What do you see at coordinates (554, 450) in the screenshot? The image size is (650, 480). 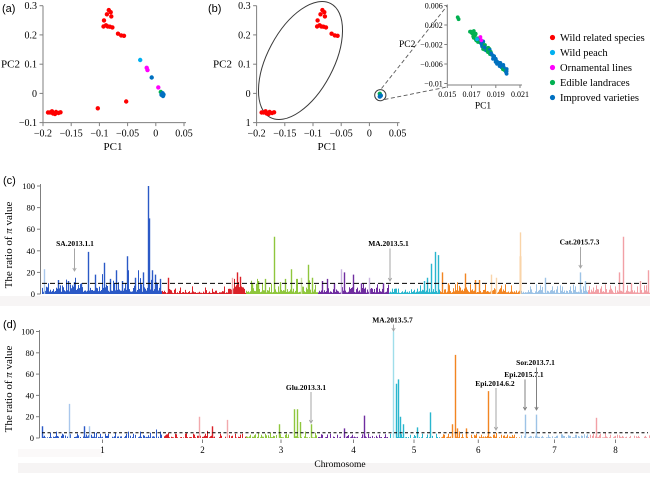 I see `svg-text: 7` at bounding box center [554, 450].